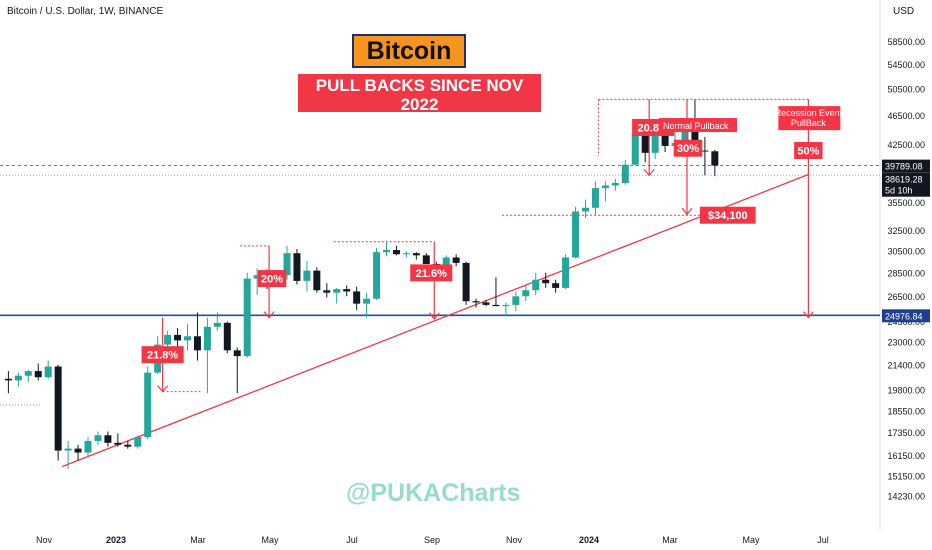  Describe the element at coordinates (808, 151) in the screenshot. I see `recession-value-bg` at that location.